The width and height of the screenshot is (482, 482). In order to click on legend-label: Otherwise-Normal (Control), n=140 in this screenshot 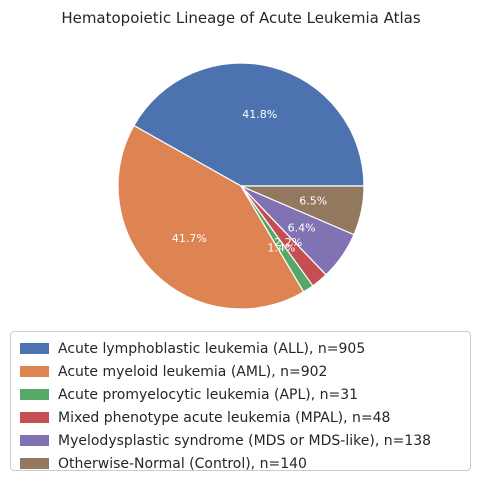, I will do `click(182, 463)`.